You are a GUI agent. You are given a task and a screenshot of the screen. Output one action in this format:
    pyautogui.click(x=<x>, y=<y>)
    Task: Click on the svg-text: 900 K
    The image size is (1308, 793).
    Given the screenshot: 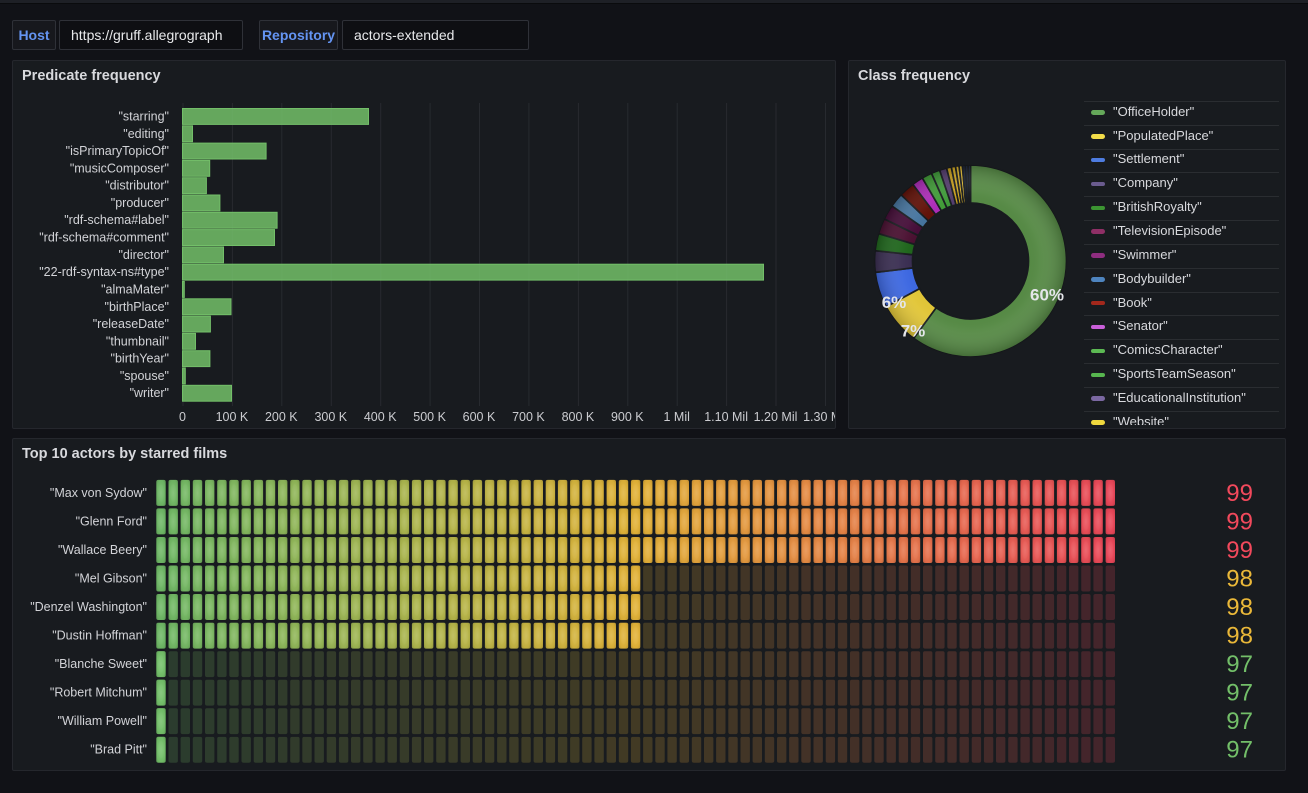 What is the action you would take?
    pyautogui.click(x=627, y=417)
    